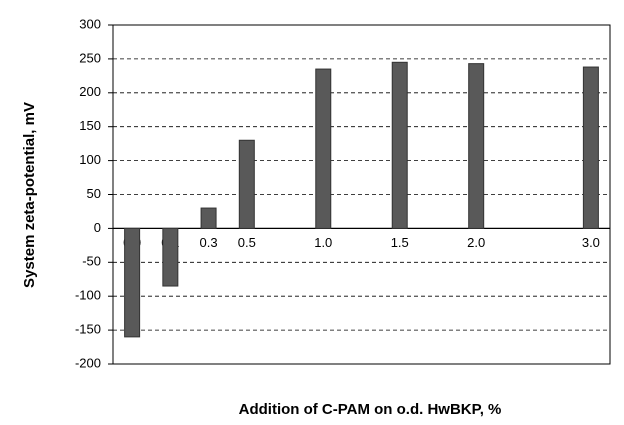 The height and width of the screenshot is (425, 624). What do you see at coordinates (90, 57) in the screenshot?
I see `y-tick-label: 250` at bounding box center [90, 57].